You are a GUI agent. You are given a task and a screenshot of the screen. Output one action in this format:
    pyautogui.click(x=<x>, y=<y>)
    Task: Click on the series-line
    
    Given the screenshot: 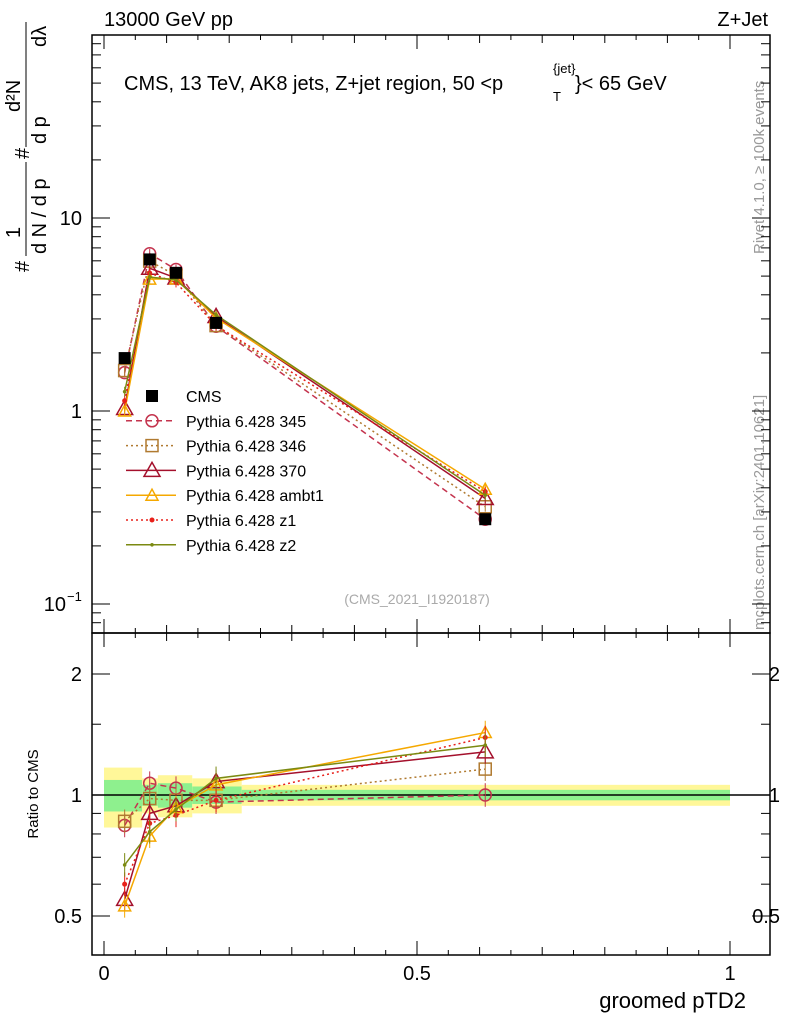 What is the action you would take?
    pyautogui.click(x=304, y=384)
    